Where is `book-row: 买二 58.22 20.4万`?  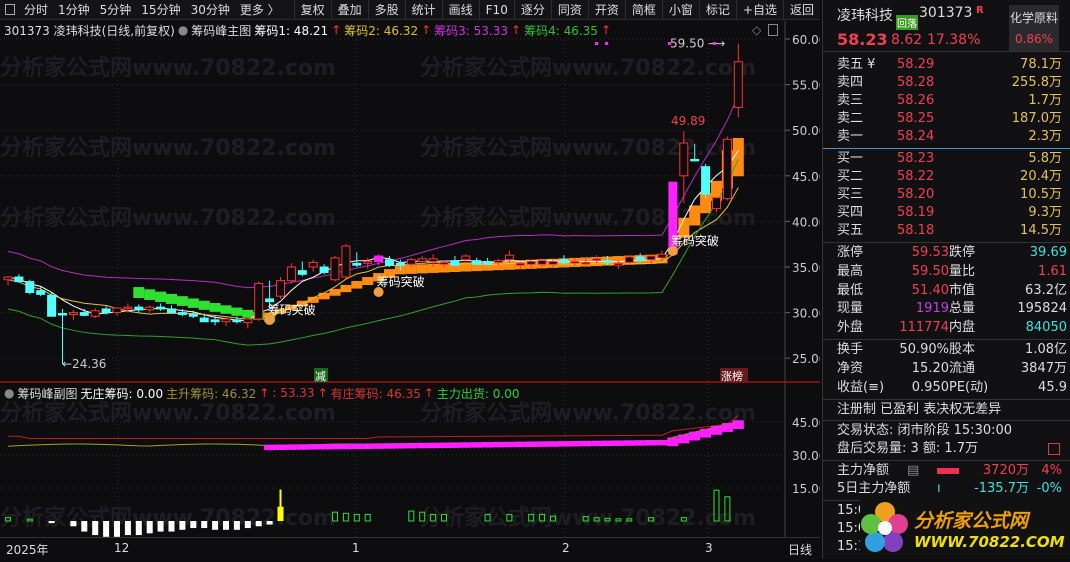
book-row: 买二 58.22 20.4万 is located at coordinates (946, 177).